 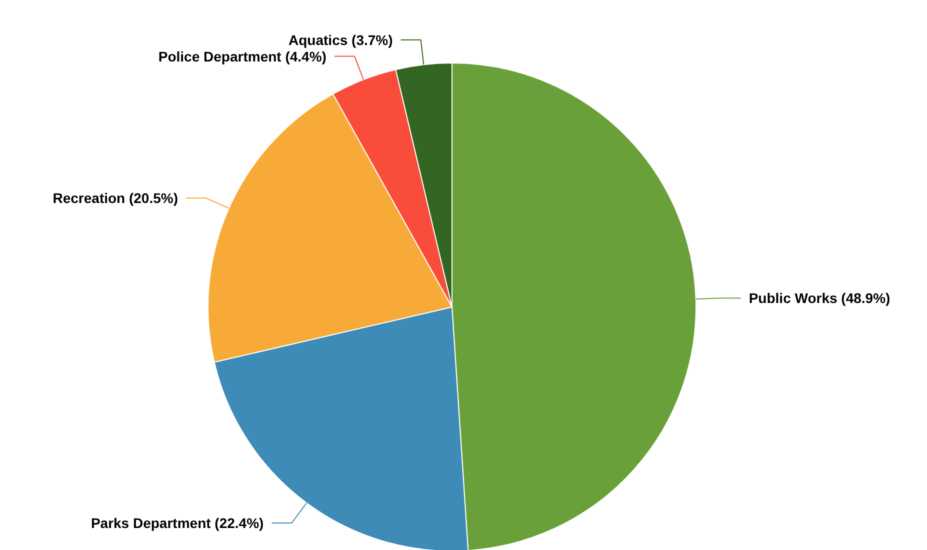 What do you see at coordinates (242, 56) in the screenshot?
I see `slice-label: Police Department (4.4%)` at bounding box center [242, 56].